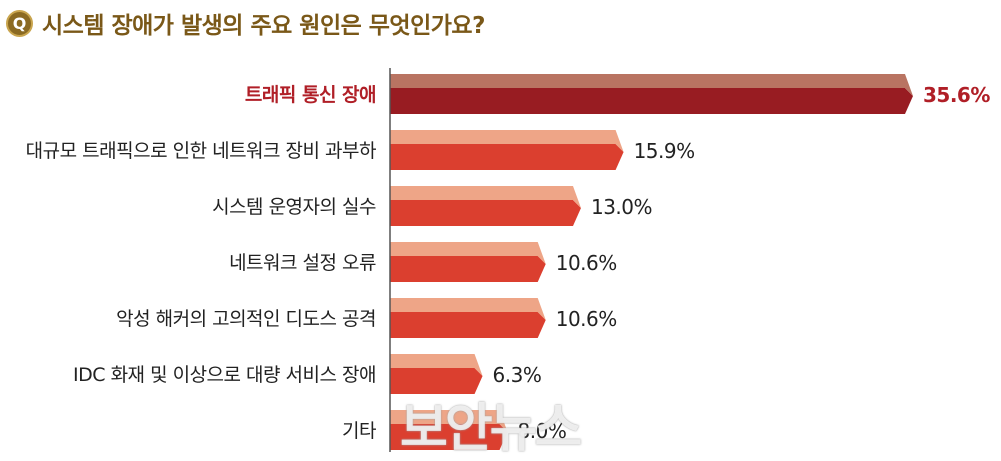  What do you see at coordinates (19, 23) in the screenshot?
I see `question-badge: Q` at bounding box center [19, 23].